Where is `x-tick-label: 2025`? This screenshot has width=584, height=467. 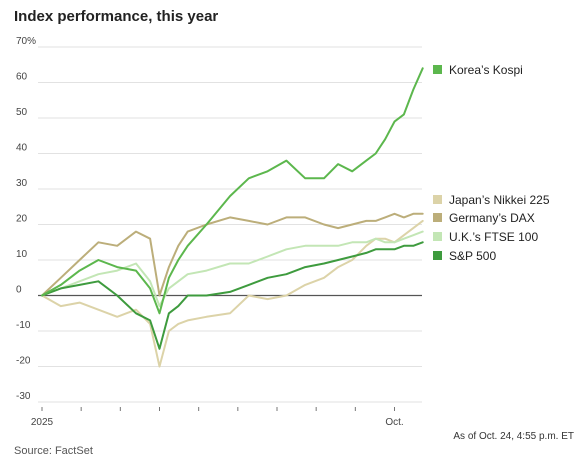 x-tick-label: 2025 is located at coordinates (42, 422).